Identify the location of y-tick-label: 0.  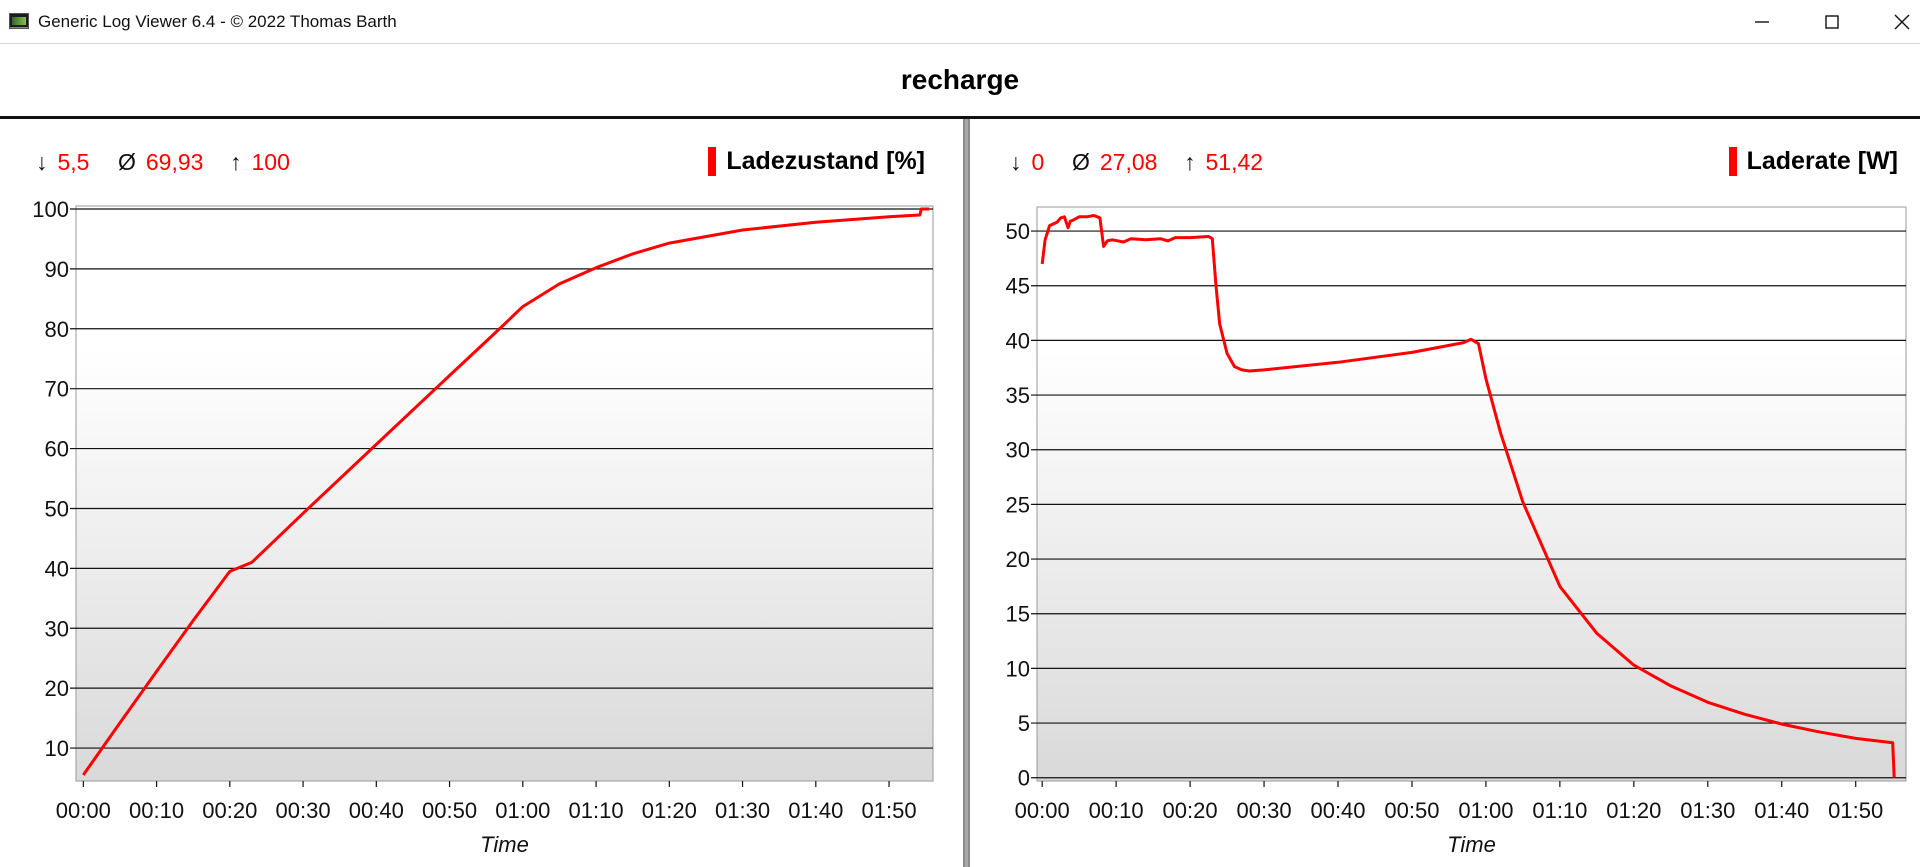
(1024, 778).